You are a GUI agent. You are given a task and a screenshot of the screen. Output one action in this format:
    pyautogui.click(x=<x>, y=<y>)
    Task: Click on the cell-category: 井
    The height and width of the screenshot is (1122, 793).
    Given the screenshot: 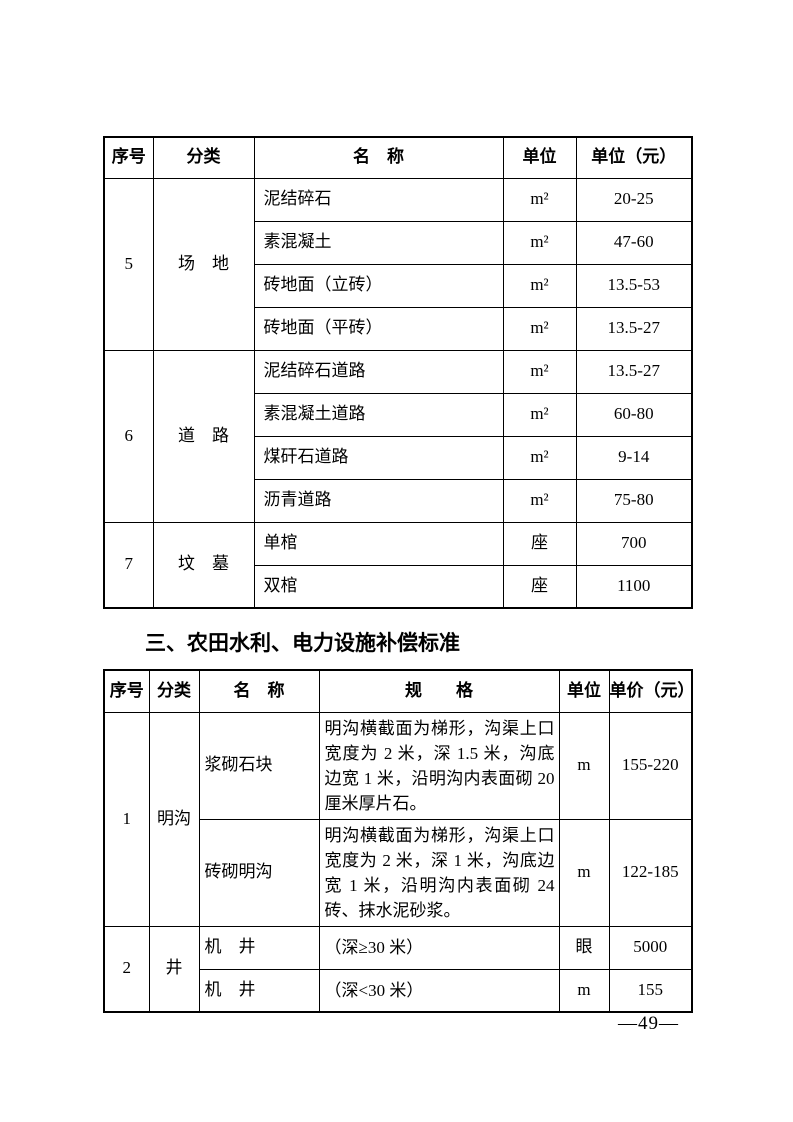 What is the action you would take?
    pyautogui.click(x=174, y=969)
    